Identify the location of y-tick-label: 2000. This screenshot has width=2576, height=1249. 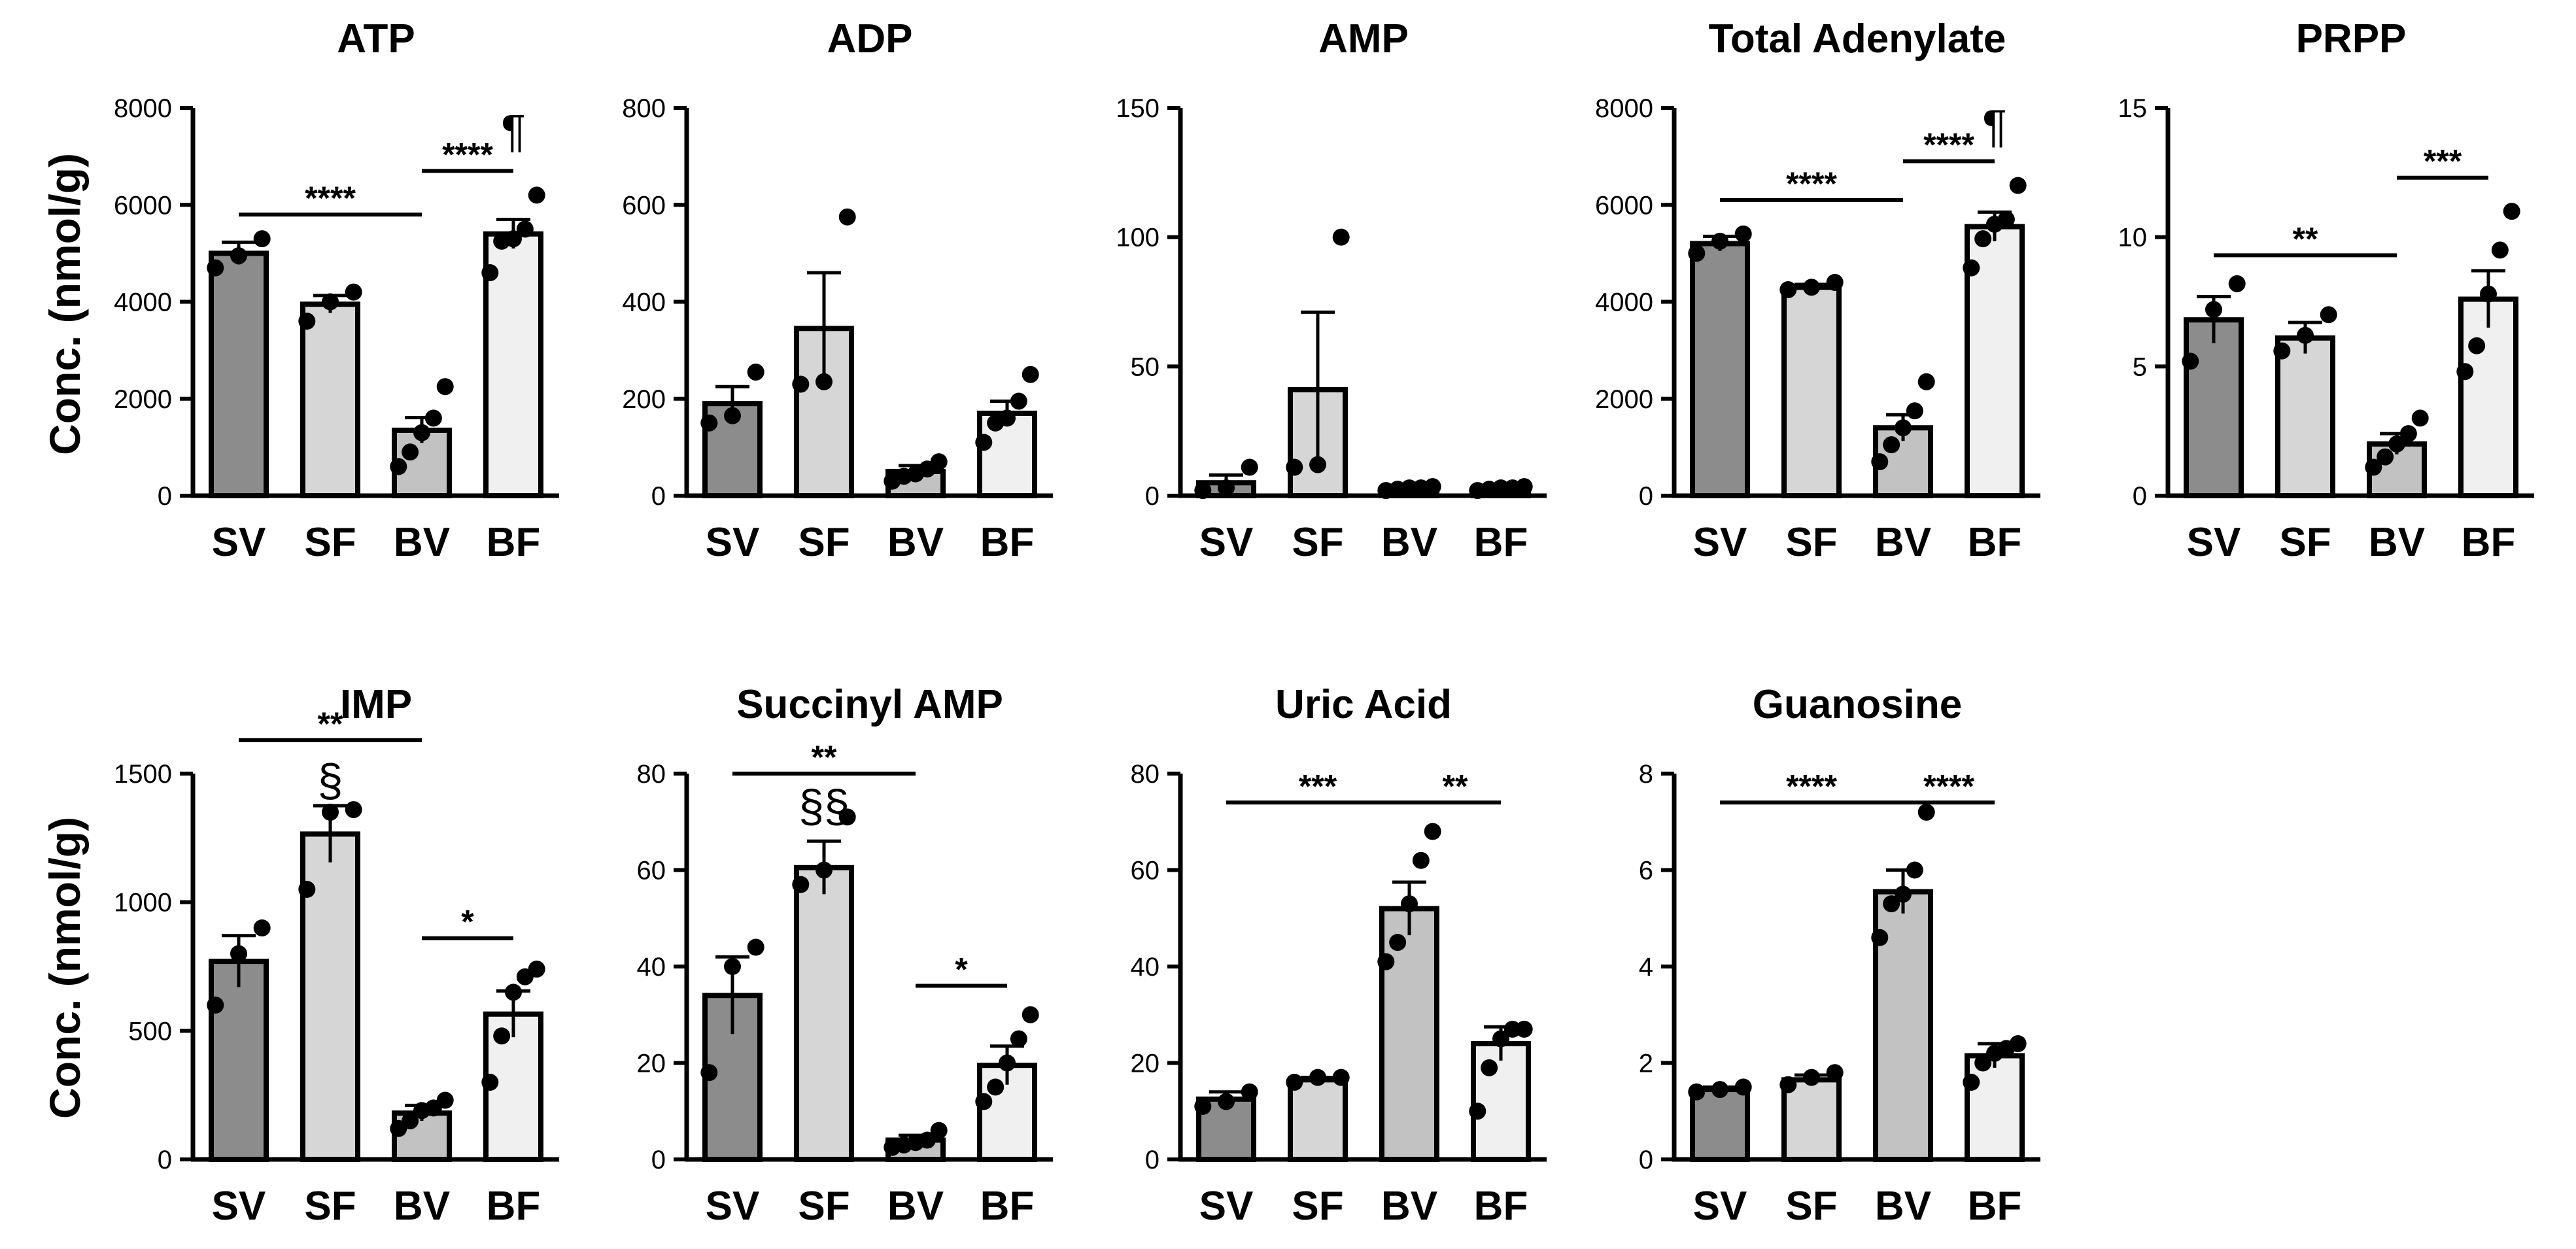
(1624, 399).